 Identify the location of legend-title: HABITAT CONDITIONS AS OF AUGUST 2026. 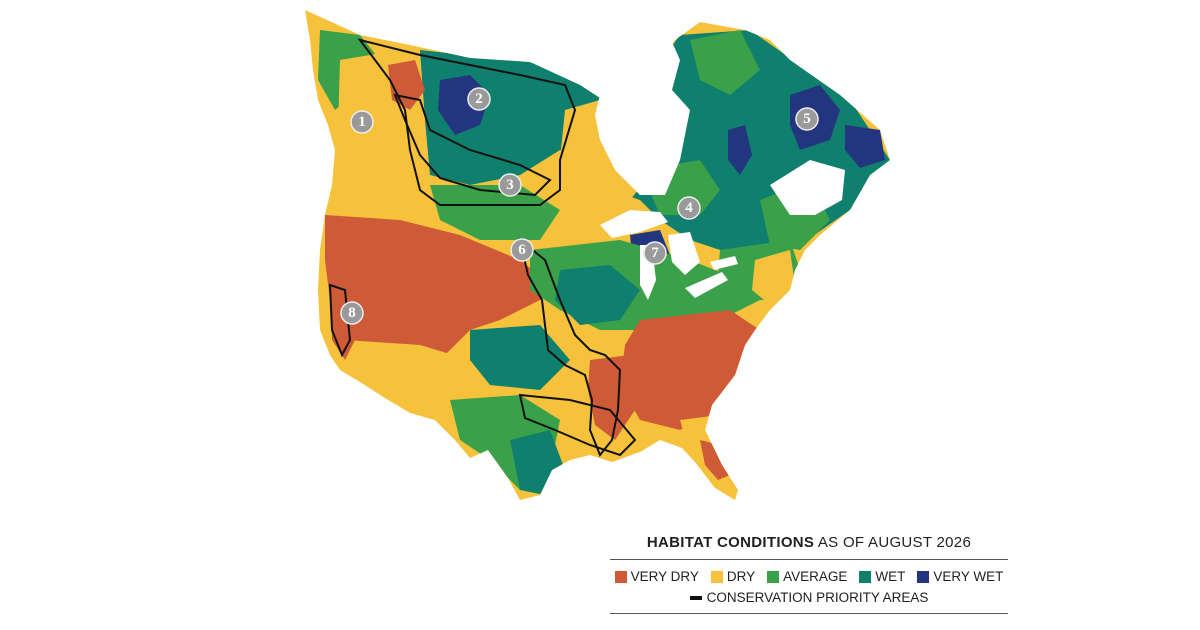
(809, 543).